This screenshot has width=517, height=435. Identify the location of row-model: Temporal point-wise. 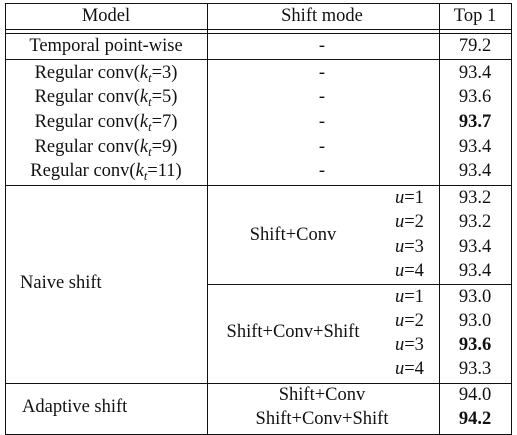
(106, 46).